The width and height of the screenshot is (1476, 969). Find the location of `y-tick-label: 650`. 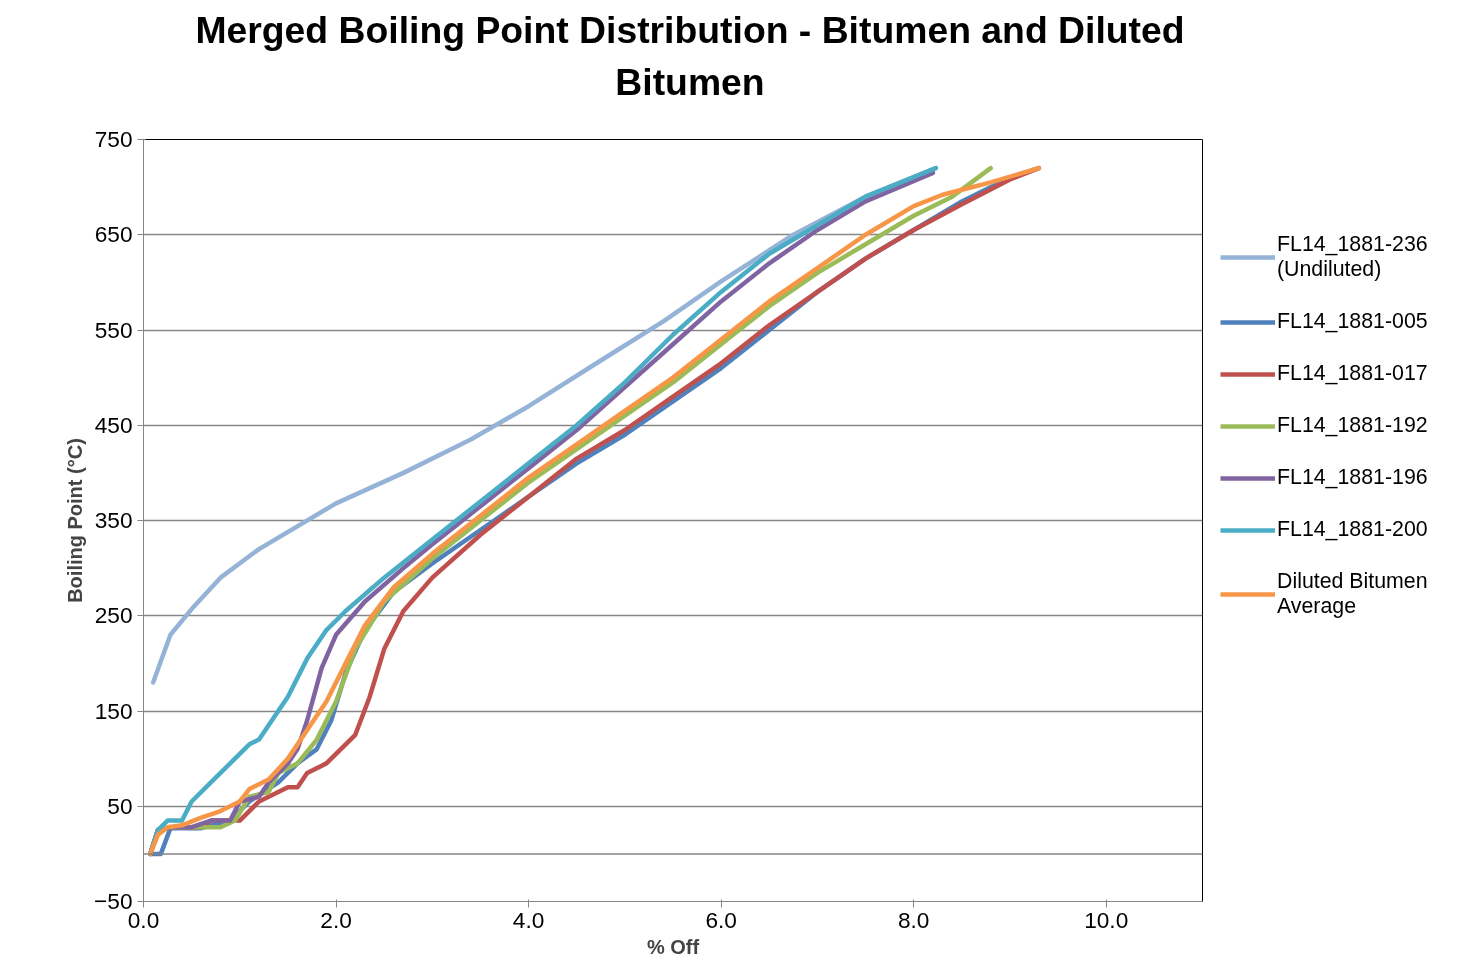

y-tick-label: 650 is located at coordinates (113, 234).